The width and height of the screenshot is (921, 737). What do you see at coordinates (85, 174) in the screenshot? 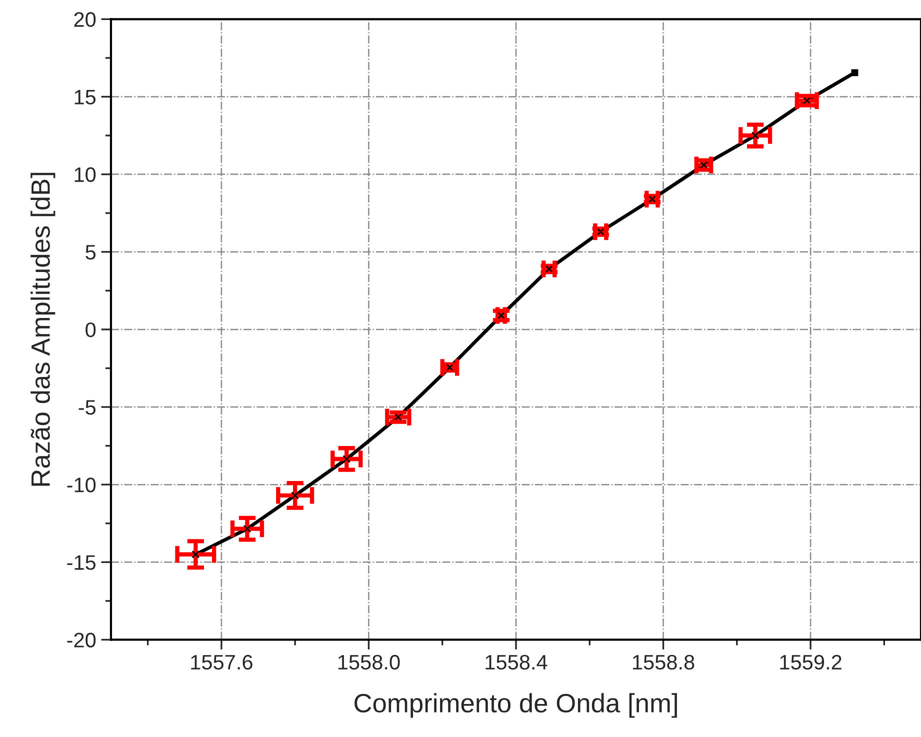
I see `y-tick-label: 10` at bounding box center [85, 174].